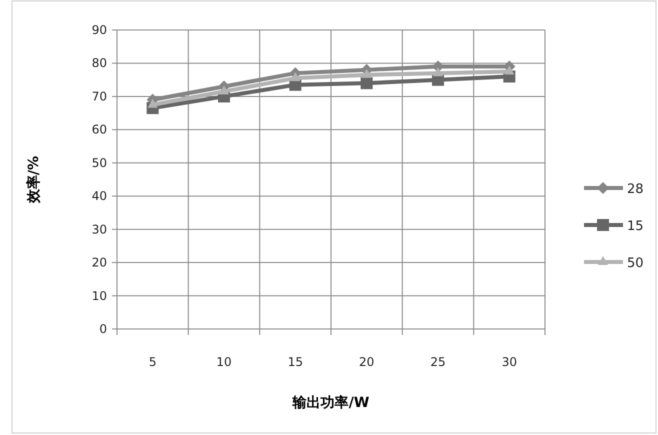  I want to click on x-tick-label: 5, so click(152, 362).